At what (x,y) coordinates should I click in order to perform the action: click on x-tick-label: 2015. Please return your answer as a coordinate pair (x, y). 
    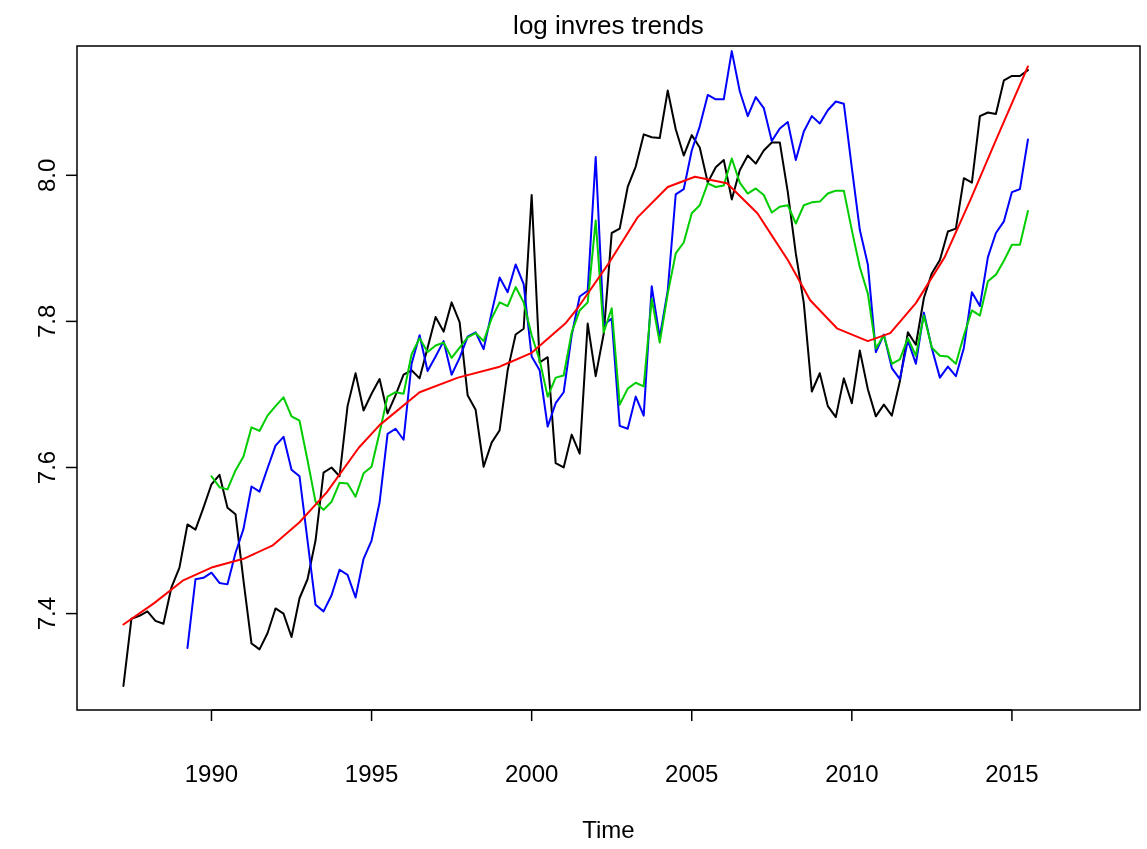
    Looking at the image, I should click on (1012, 773).